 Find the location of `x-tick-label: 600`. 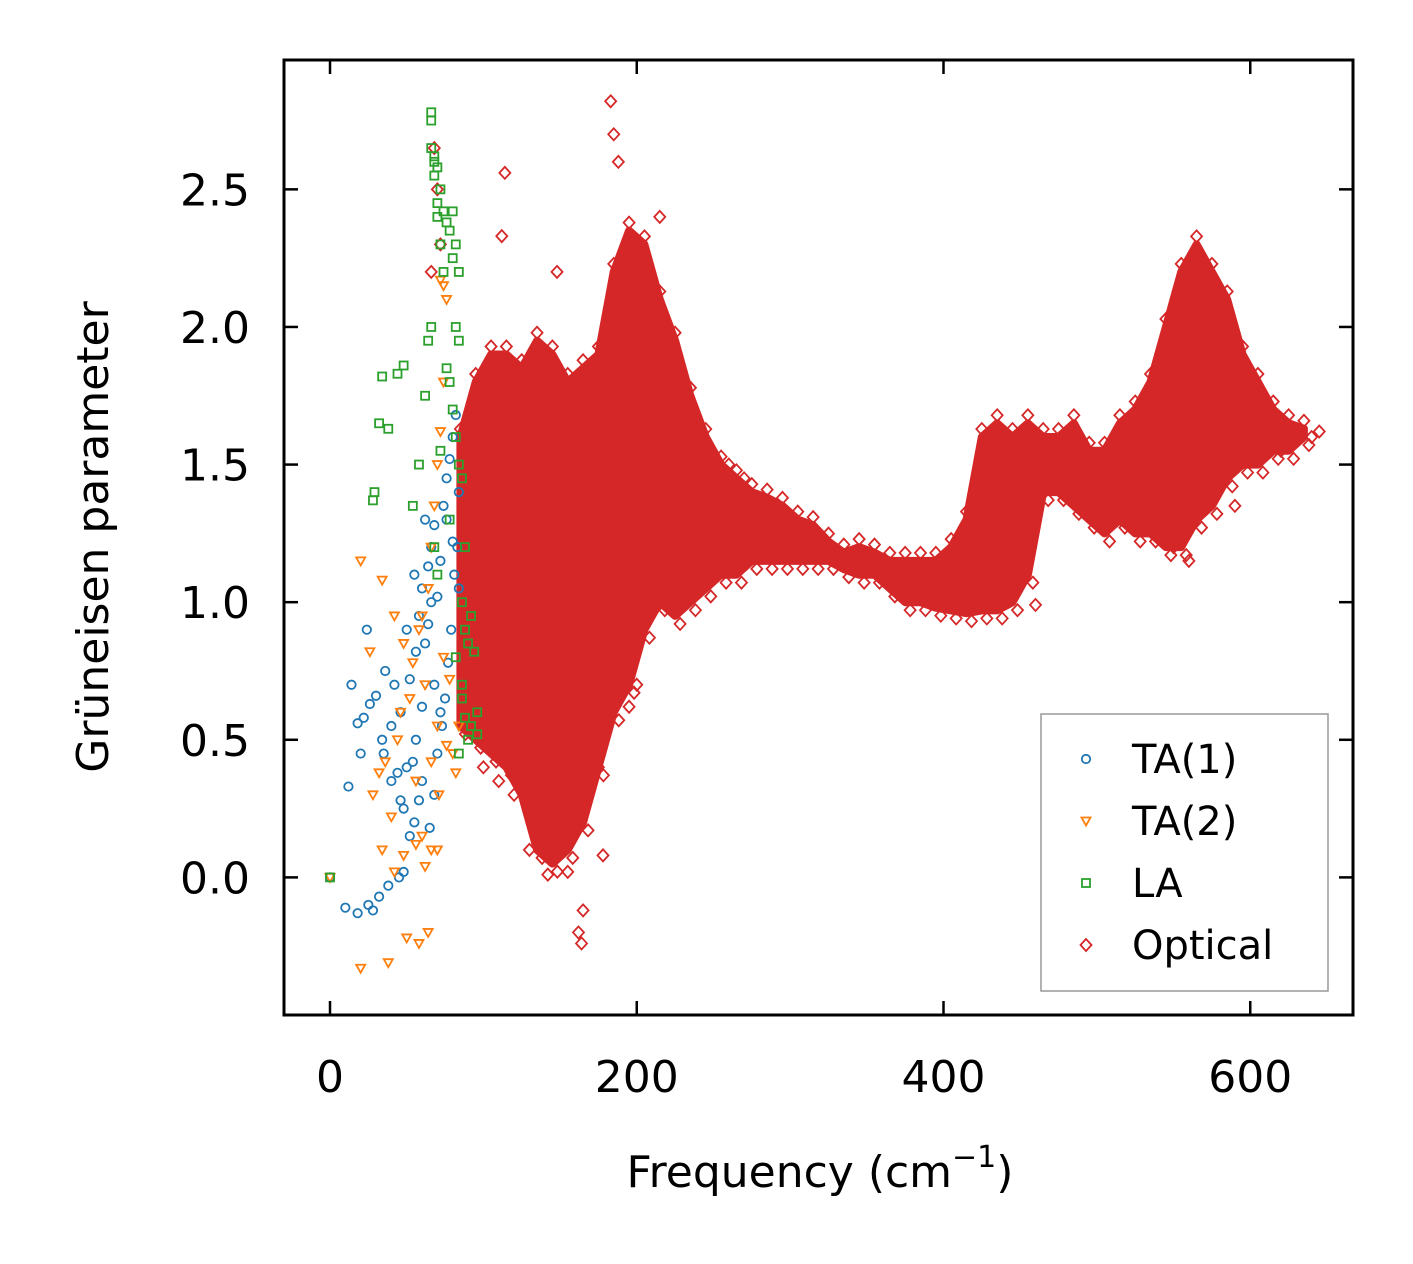

x-tick-label: 600 is located at coordinates (1250, 1077).